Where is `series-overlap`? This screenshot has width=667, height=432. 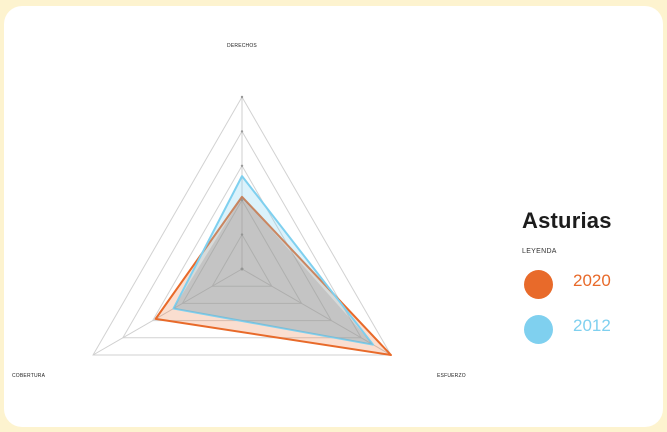 series-overlap is located at coordinates (273, 270).